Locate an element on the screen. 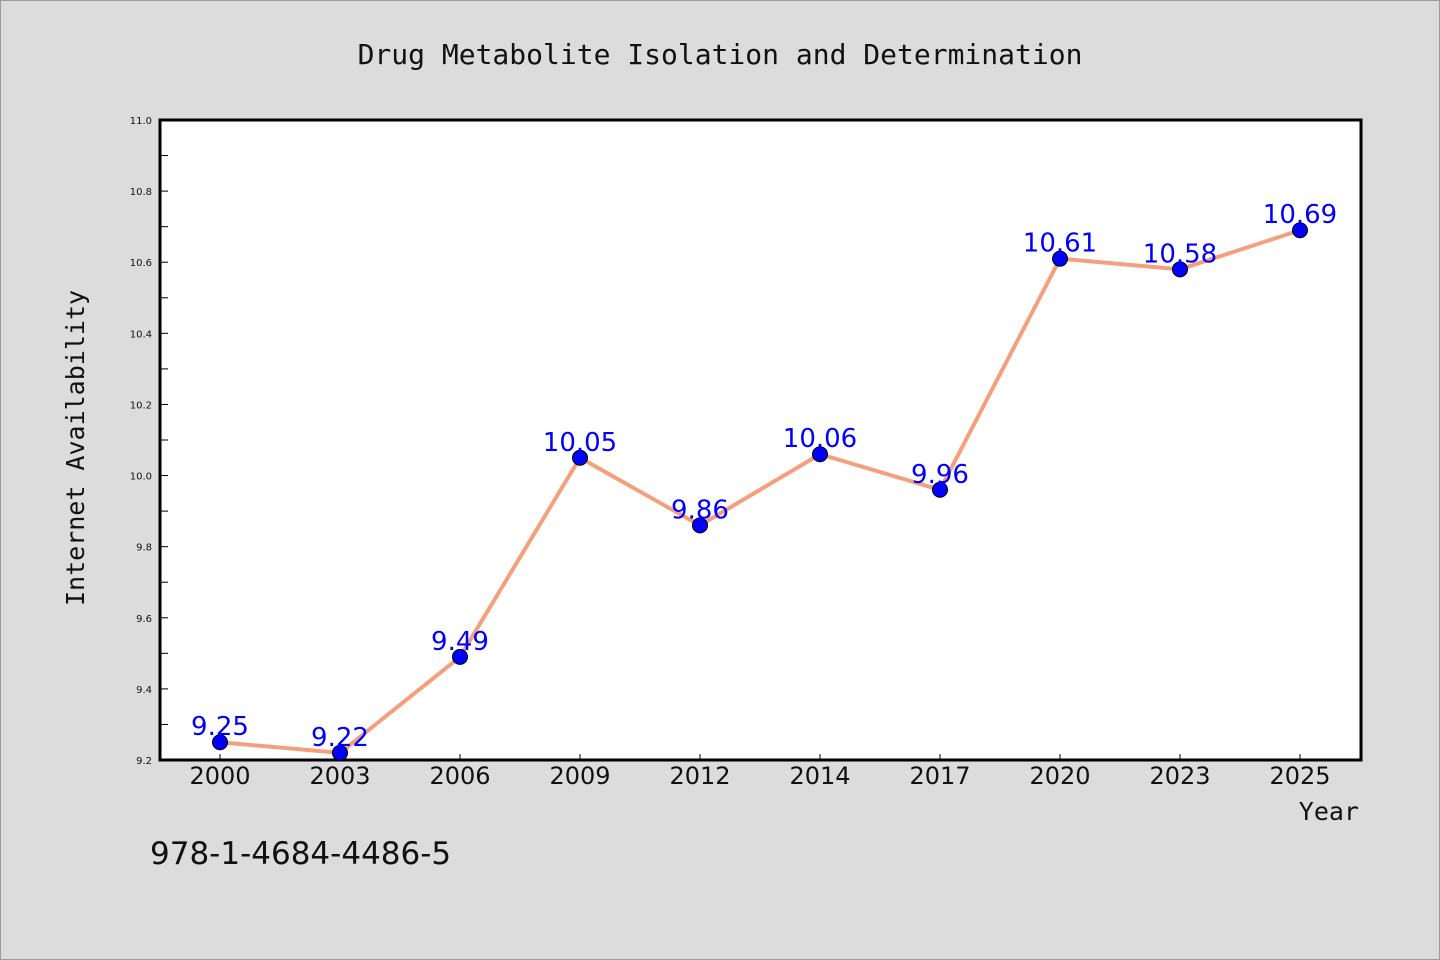  y-tick-label: 9.6 is located at coordinates (144, 619).